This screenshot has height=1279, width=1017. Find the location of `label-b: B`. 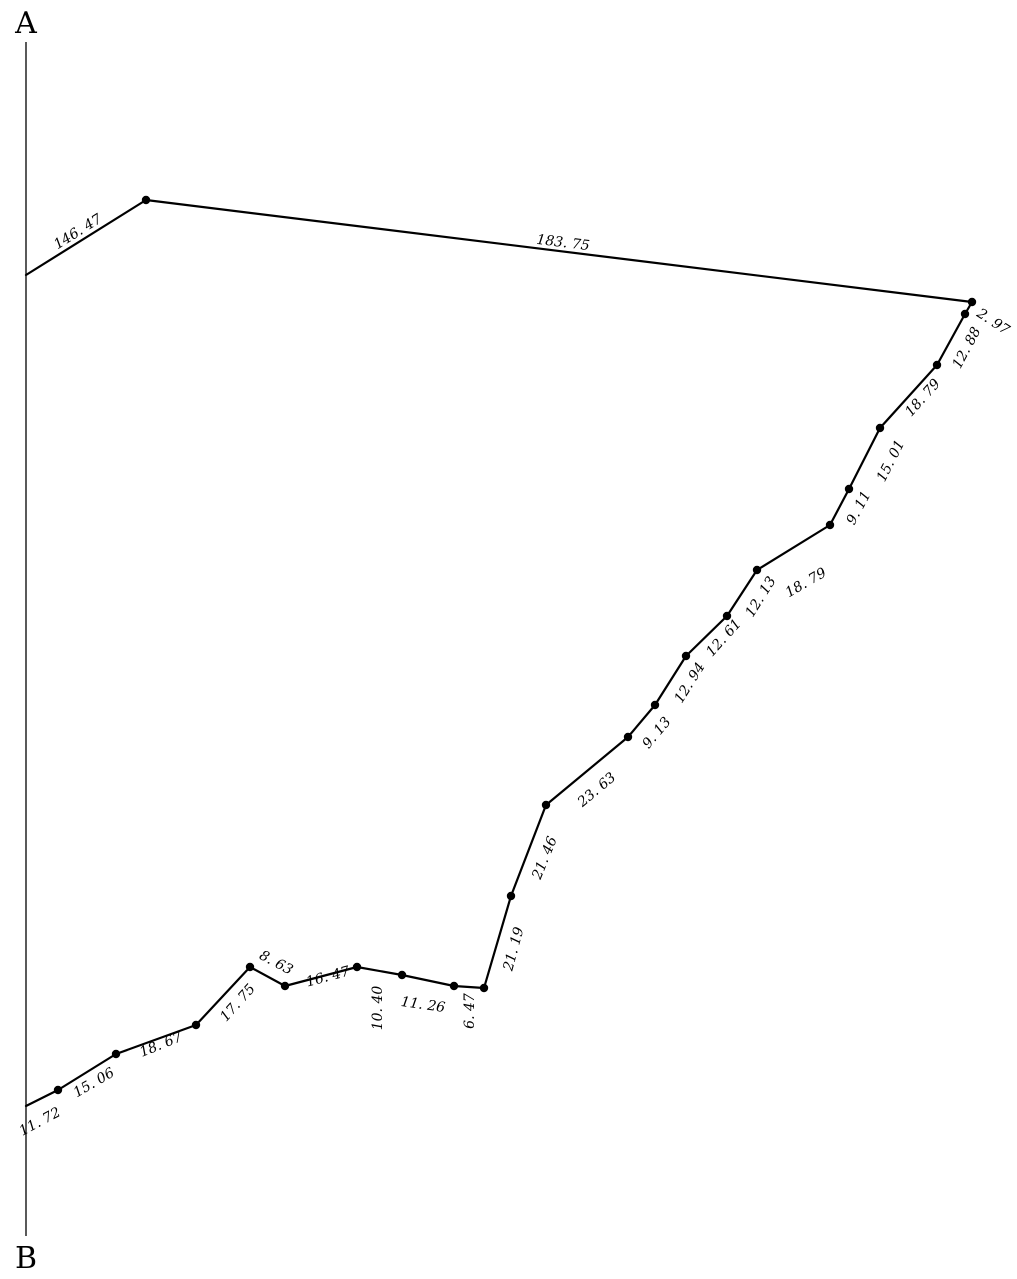

label-b: B is located at coordinates (26, 1258).